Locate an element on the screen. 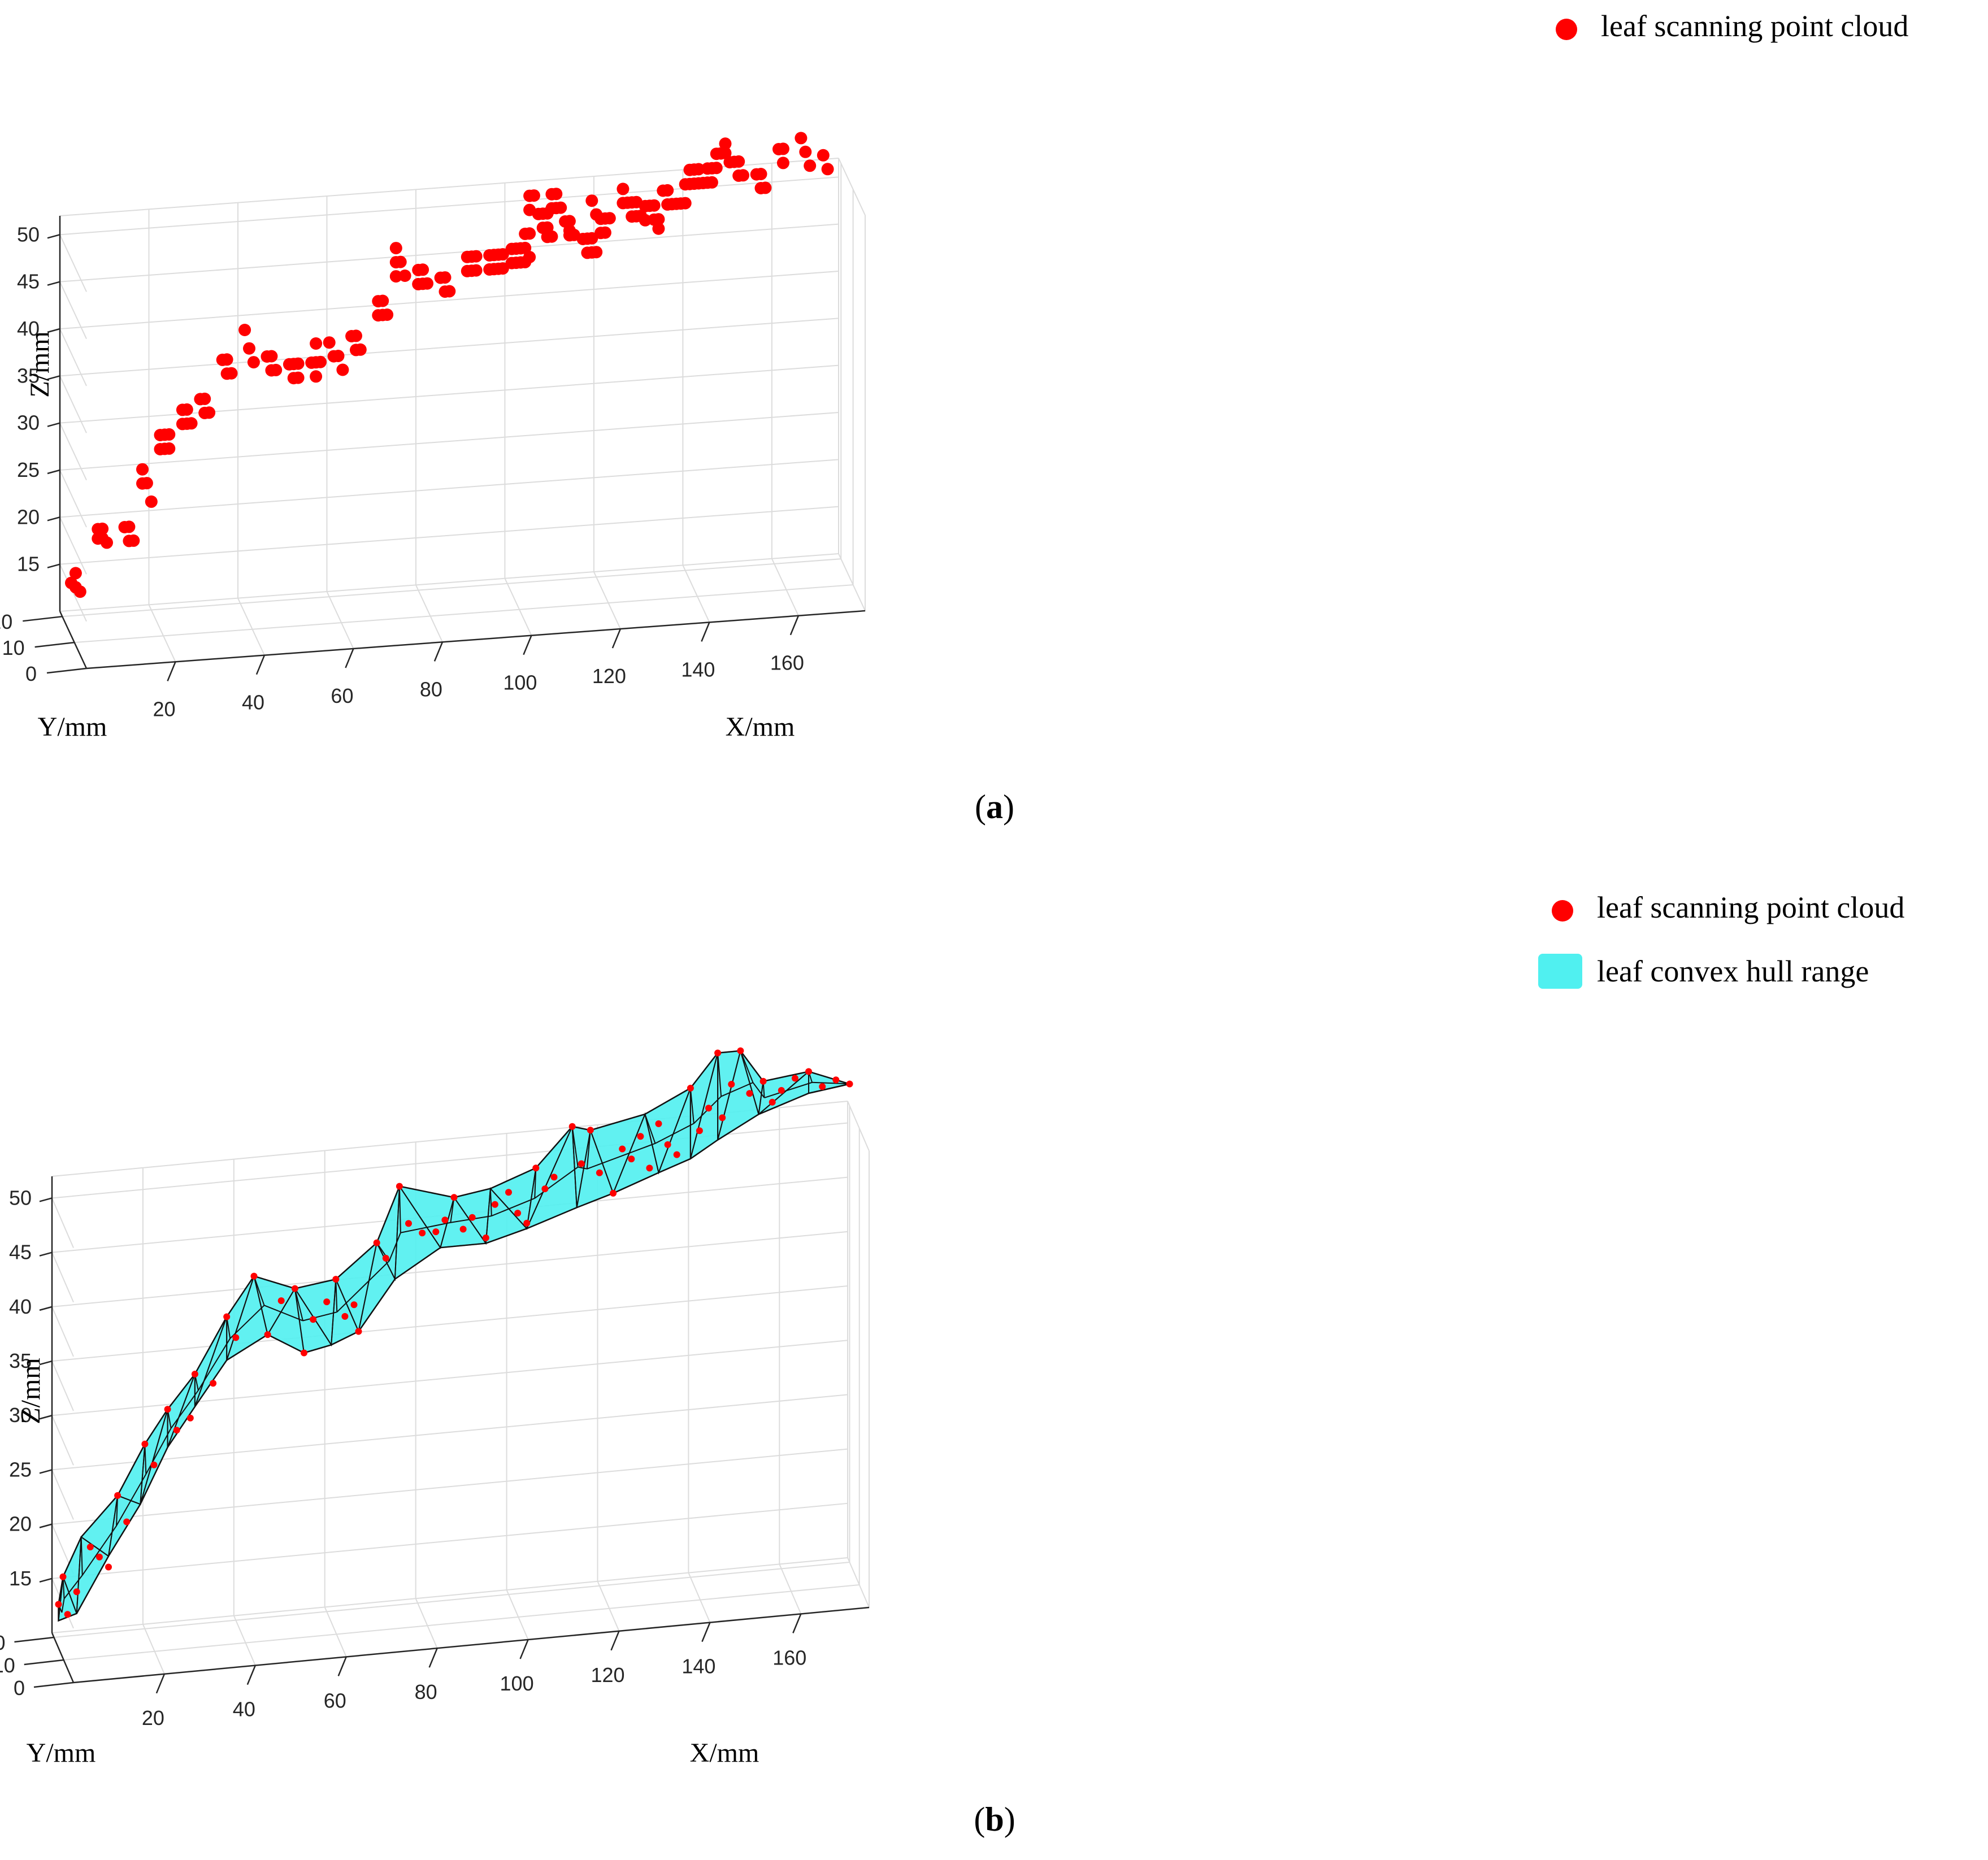 The image size is (1988, 1860). panel-a-xtick-label-3: 80 is located at coordinates (431, 689).